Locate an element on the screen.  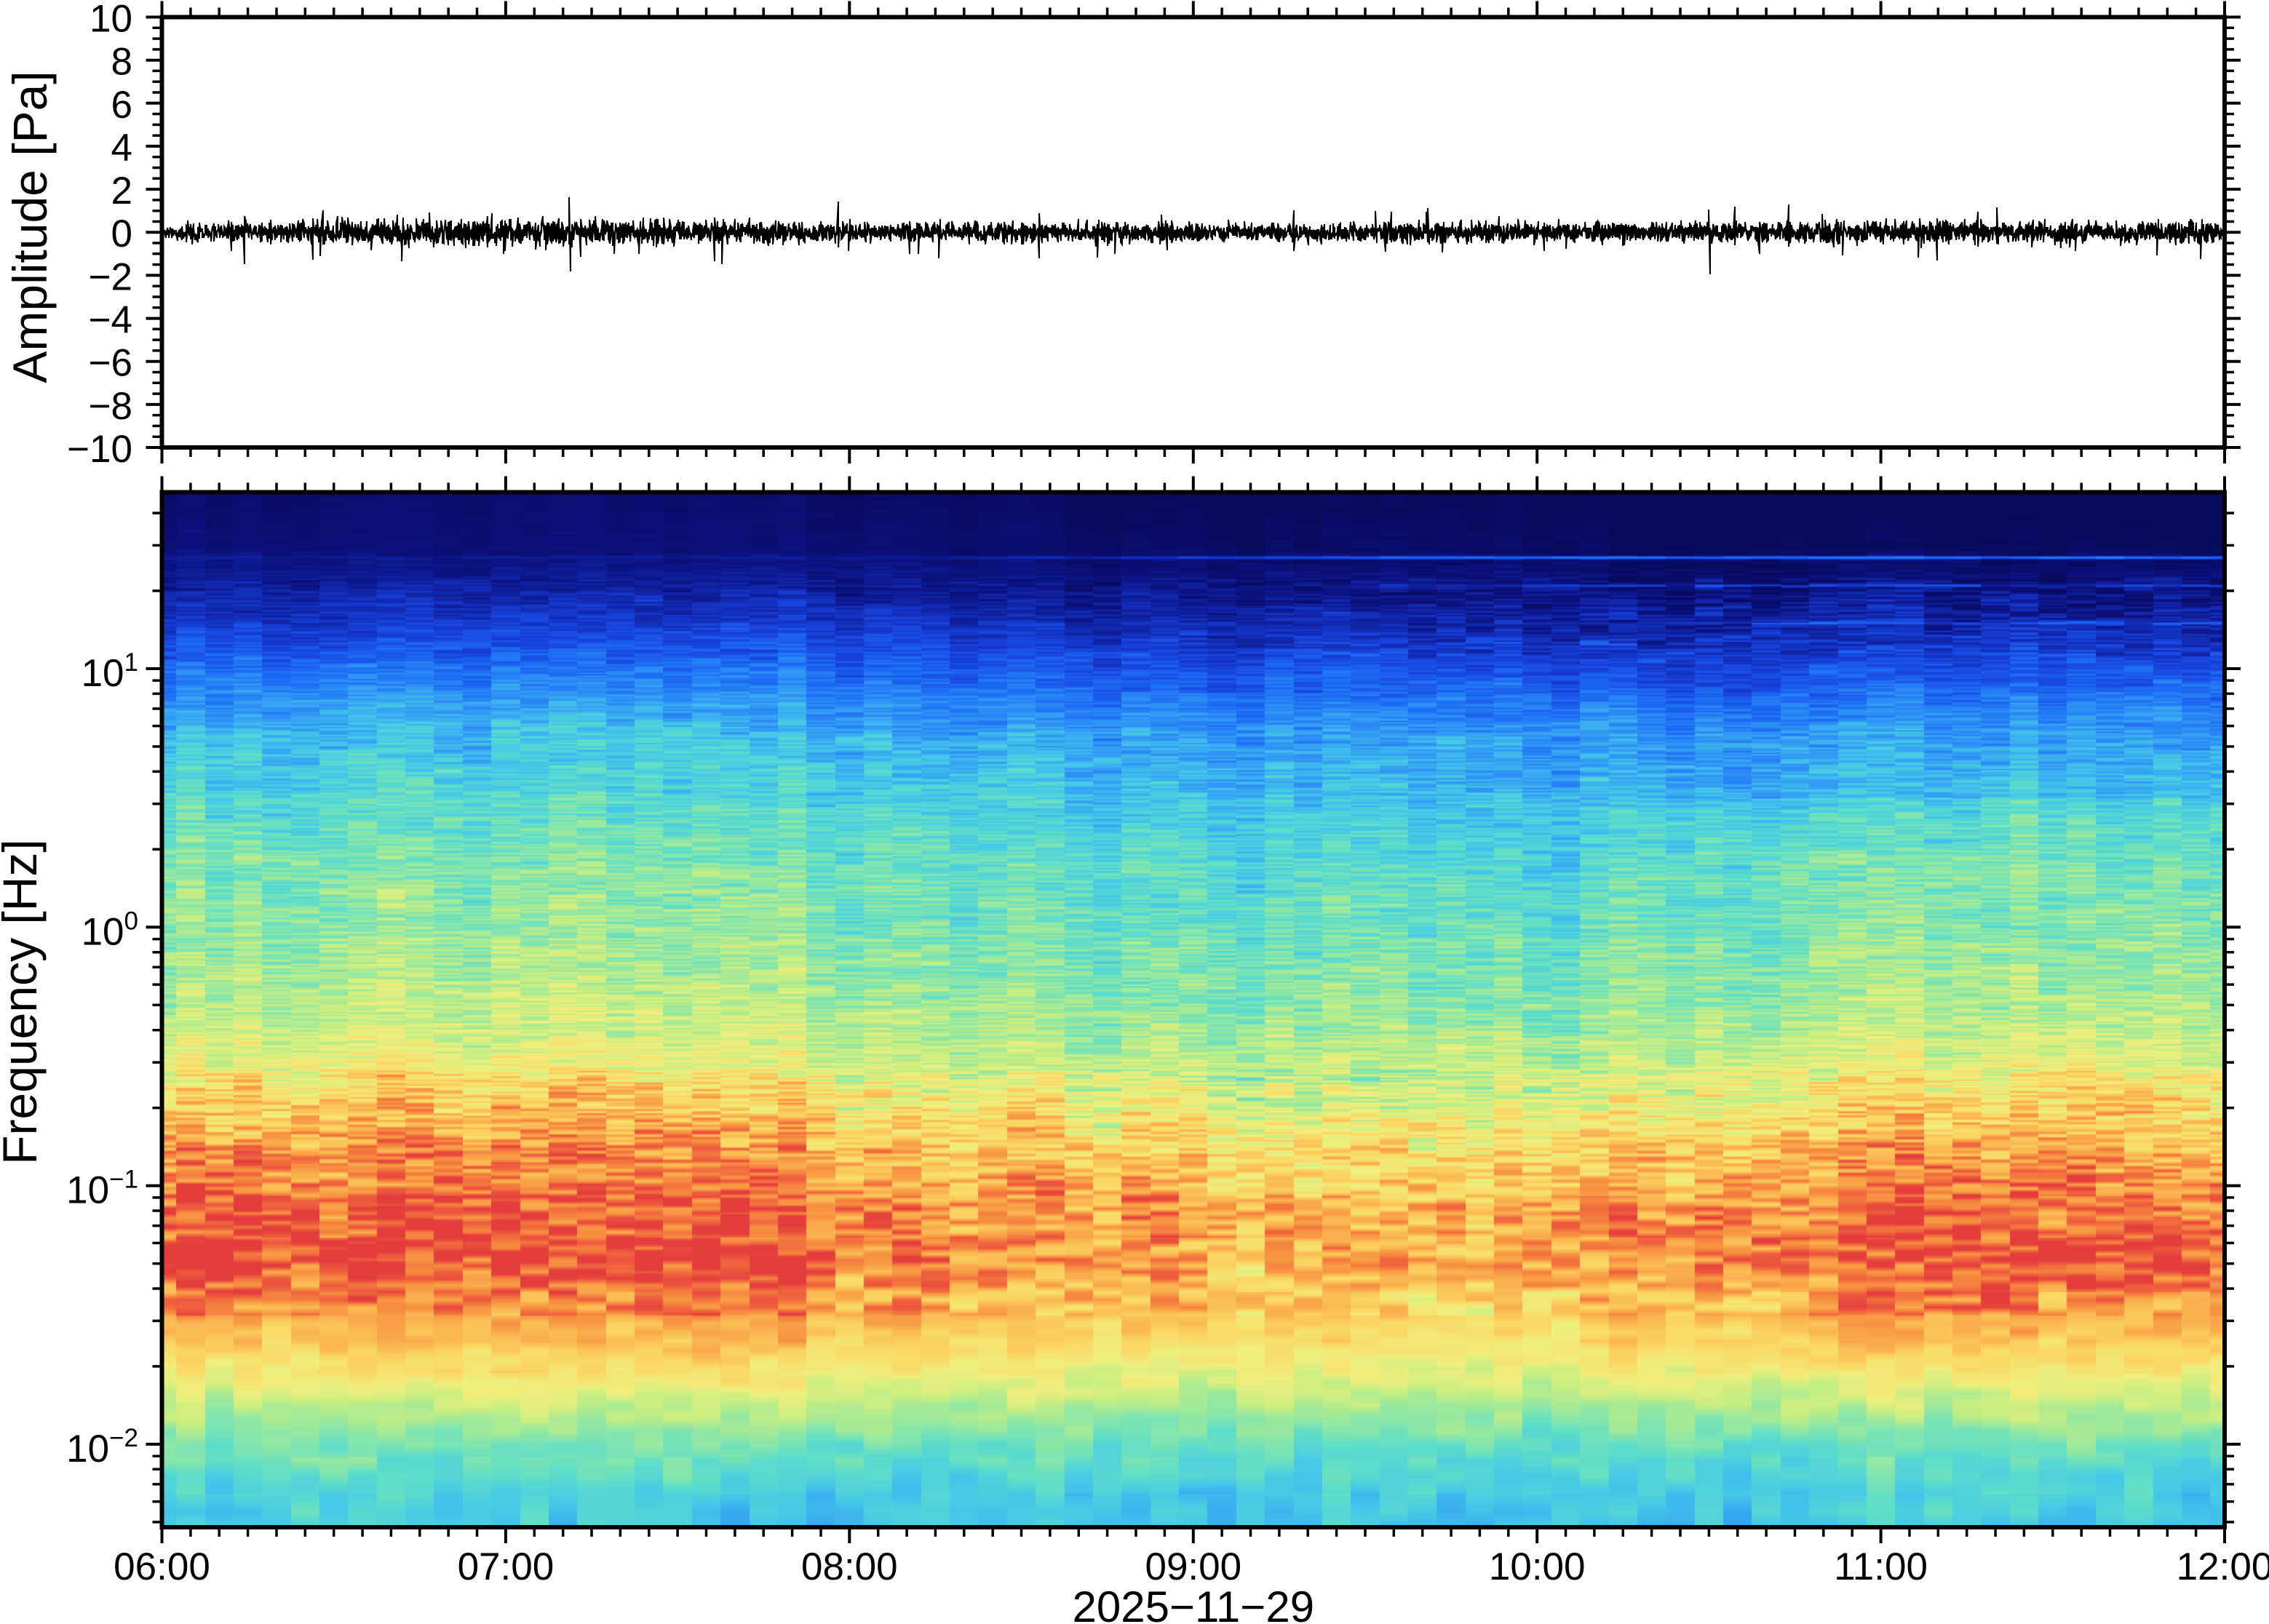
svg-text: 07:00 is located at coordinates (507, 1566).